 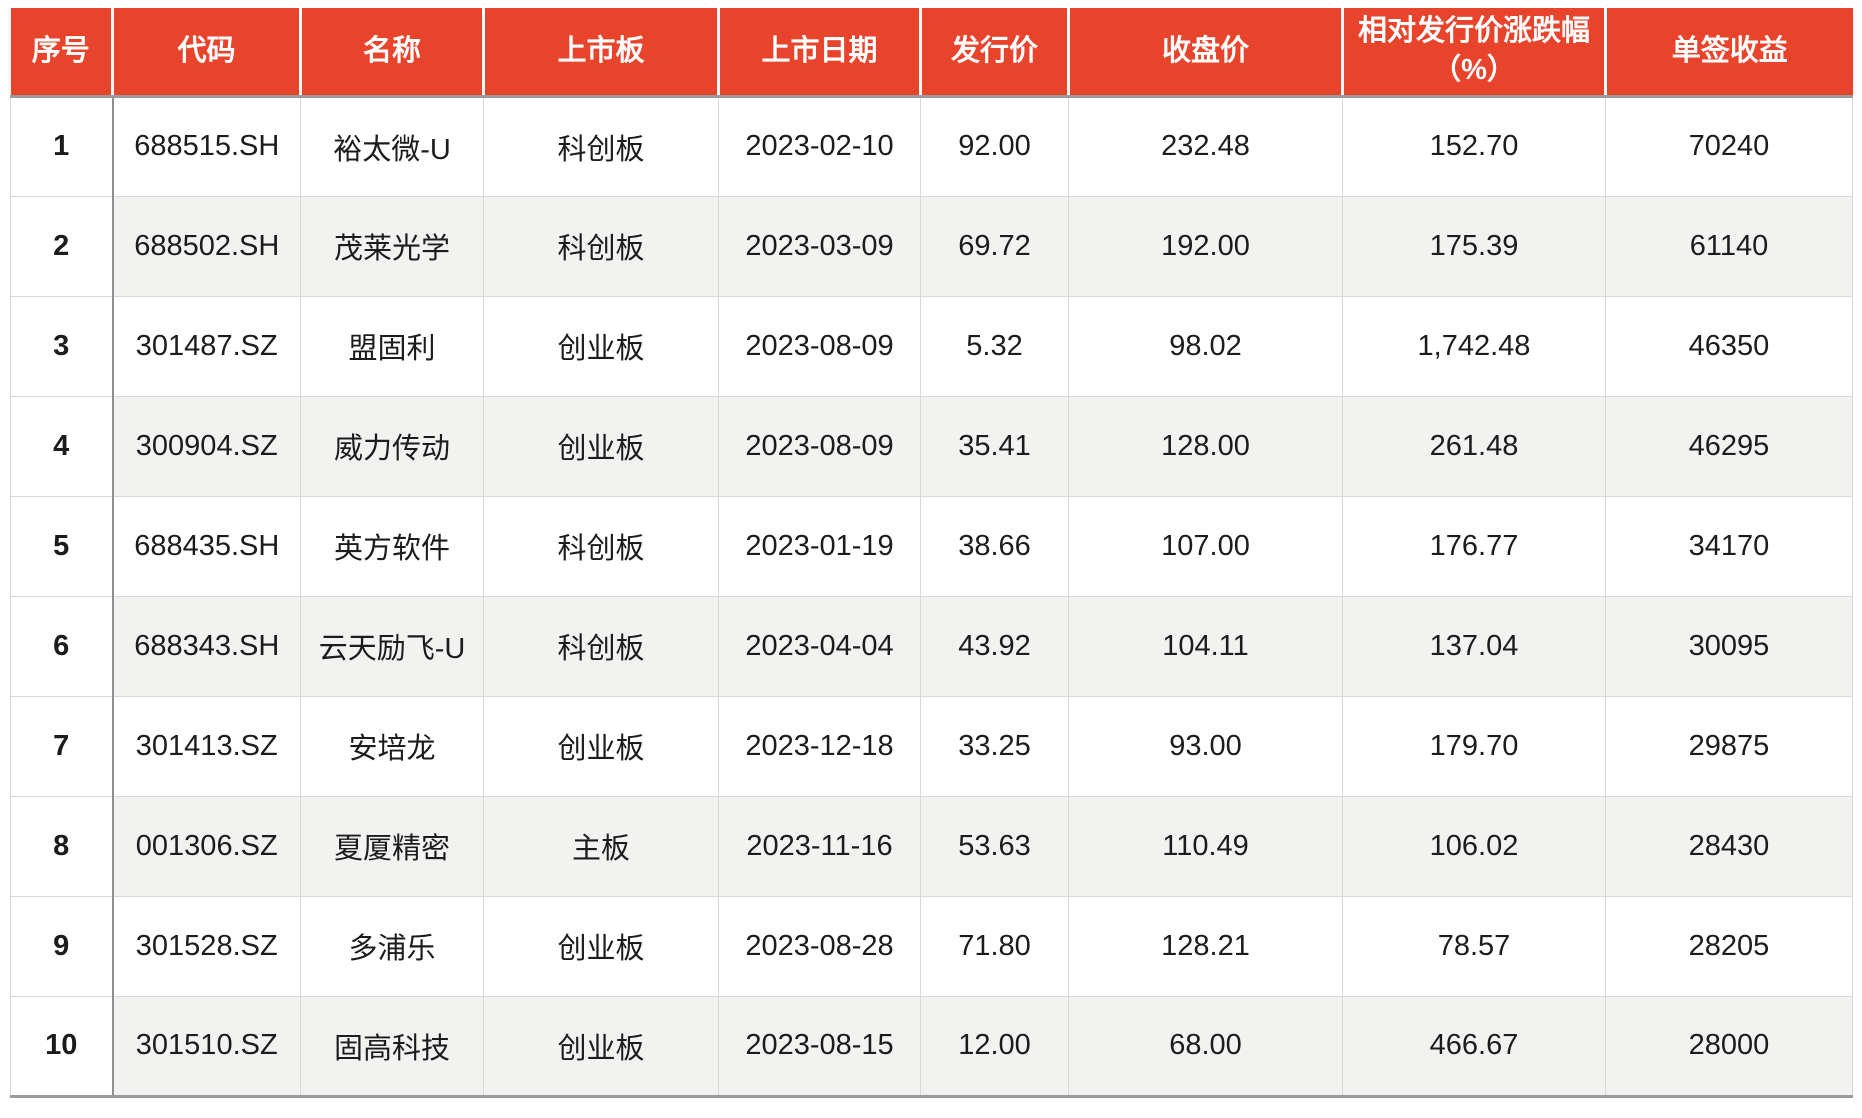 I want to click on cell-name: 茂莱光学, so click(x=392, y=246).